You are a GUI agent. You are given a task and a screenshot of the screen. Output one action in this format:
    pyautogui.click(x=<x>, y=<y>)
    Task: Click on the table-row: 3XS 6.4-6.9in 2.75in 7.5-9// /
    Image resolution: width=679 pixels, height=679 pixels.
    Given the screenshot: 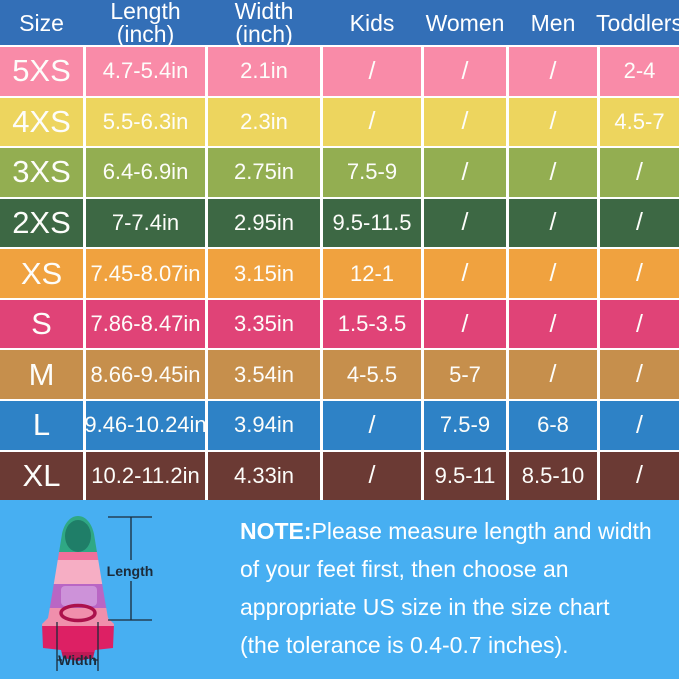 What is the action you would take?
    pyautogui.click(x=339, y=172)
    